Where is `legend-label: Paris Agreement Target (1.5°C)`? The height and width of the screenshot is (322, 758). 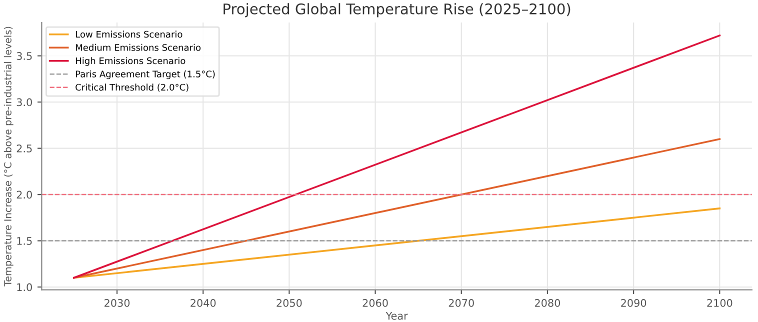 legend-label: Paris Agreement Target (1.5°C) is located at coordinates (145, 75).